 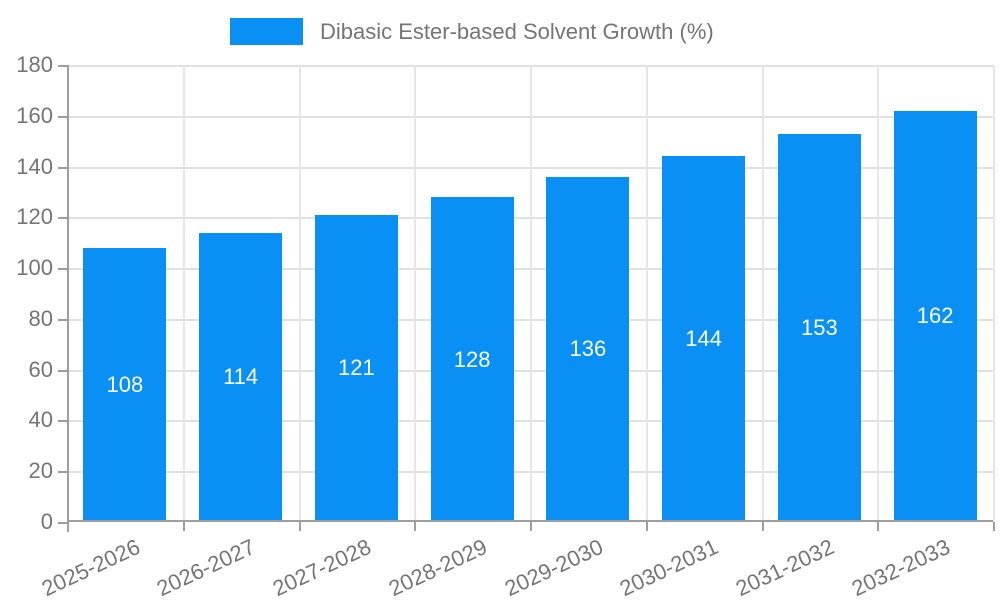 I want to click on legend-label: Dibasic Ester-based Solvent Growth (%), so click(x=517, y=31).